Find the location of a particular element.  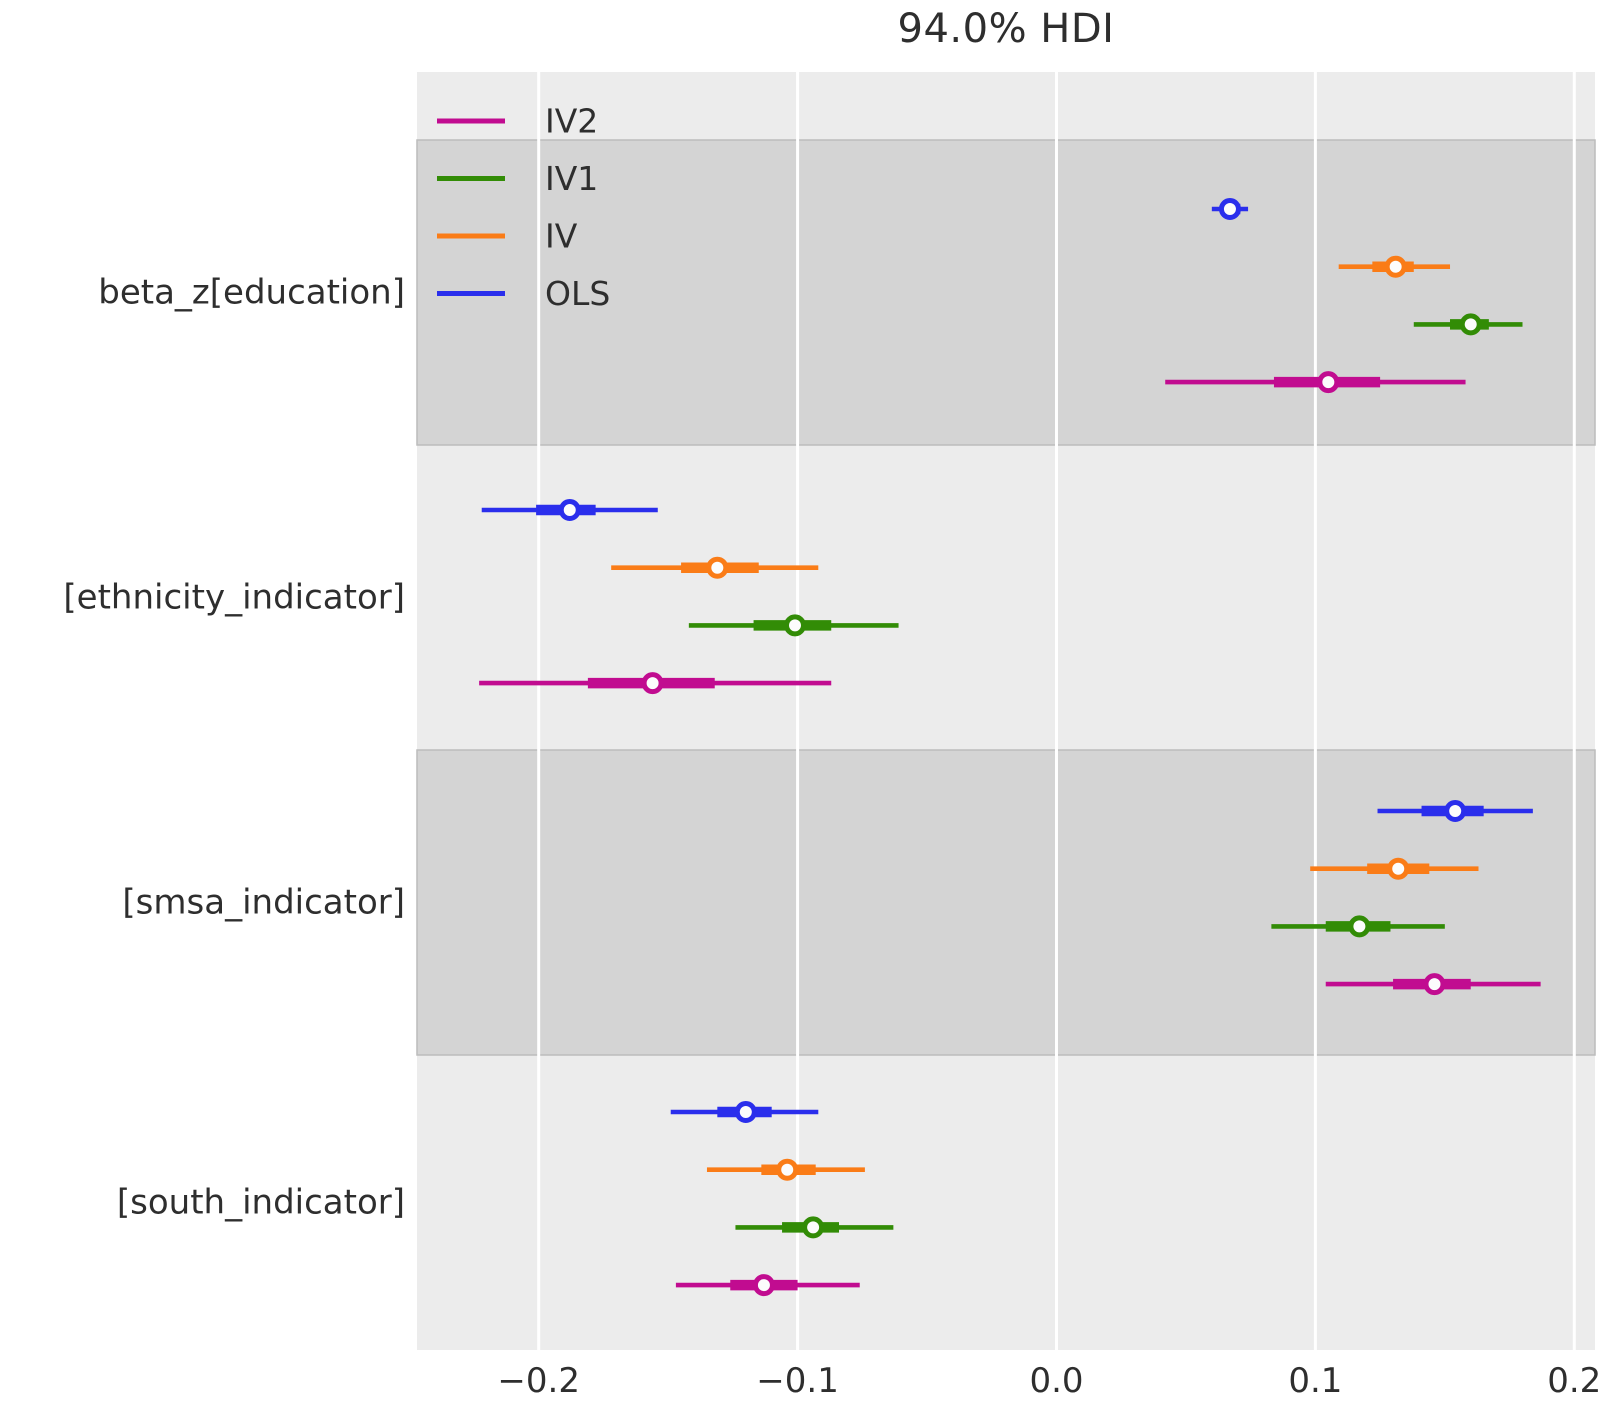

legend-label: IV is located at coordinates (561, 236).